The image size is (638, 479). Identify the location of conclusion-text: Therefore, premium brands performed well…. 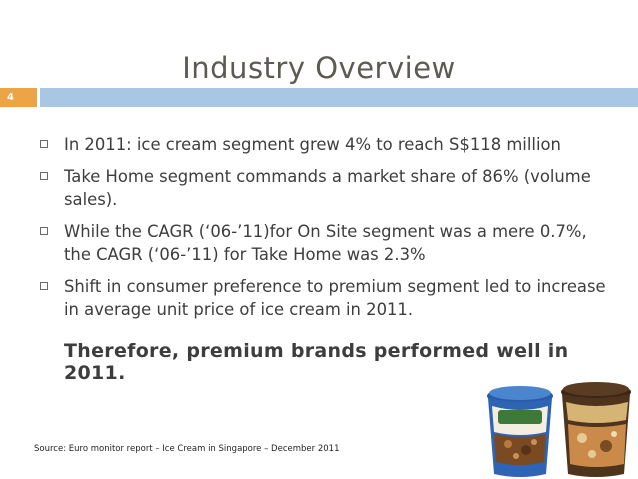
(316, 362).